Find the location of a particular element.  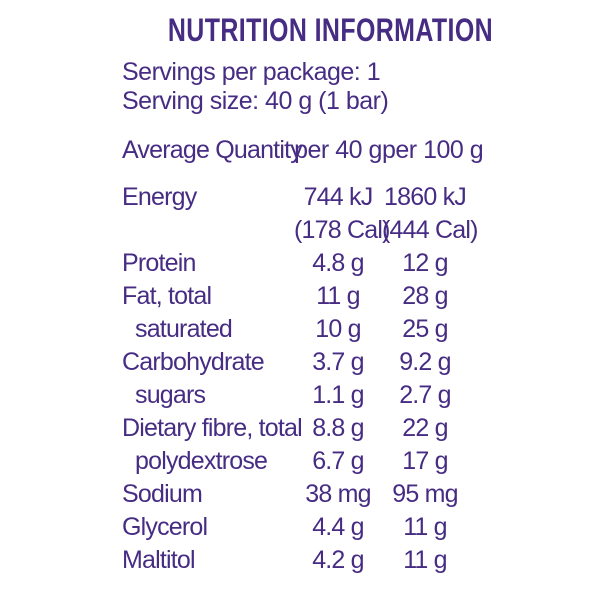

nutrient-name: Glycerol is located at coordinates (165, 527).